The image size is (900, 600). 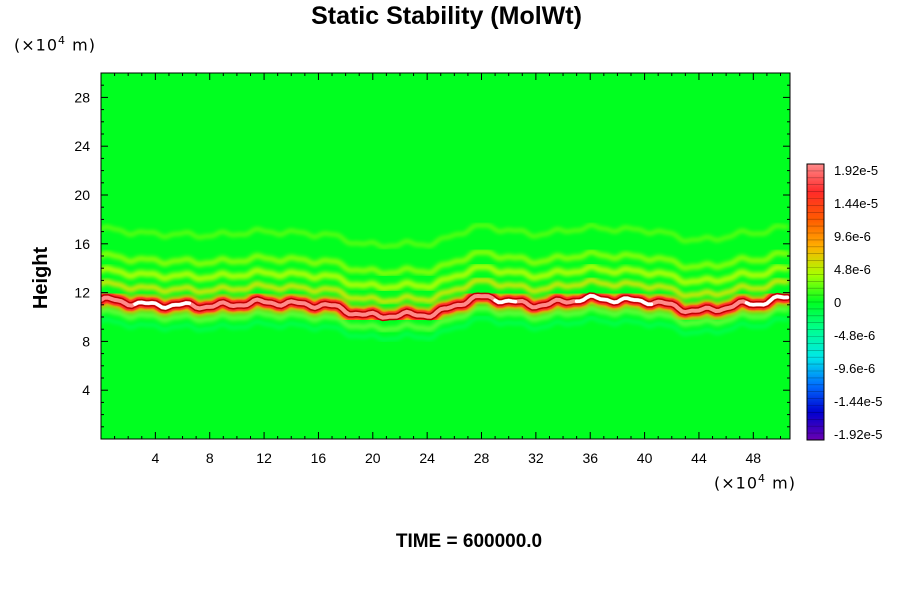 I want to click on x-tick-label: 8, so click(x=210, y=458).